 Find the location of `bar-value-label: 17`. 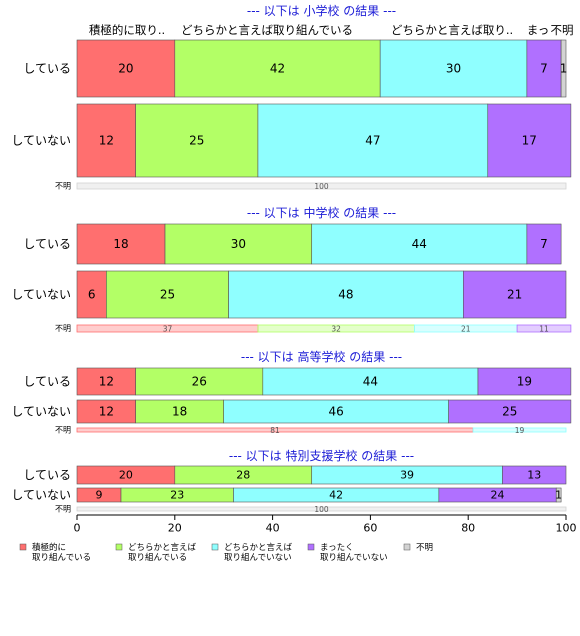

bar-value-label: 17 is located at coordinates (529, 141).